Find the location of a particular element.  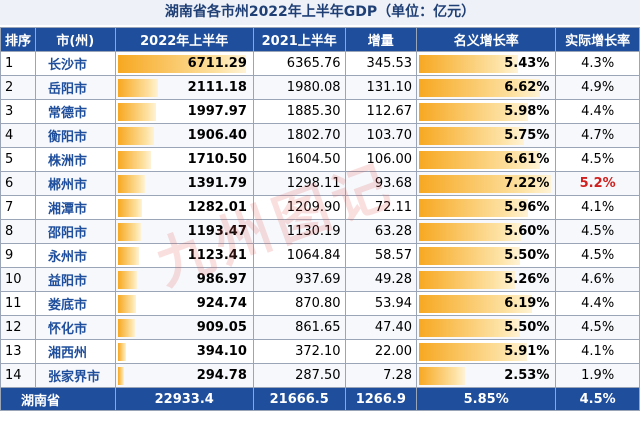

increase-cell: 345.53 is located at coordinates (381, 63).